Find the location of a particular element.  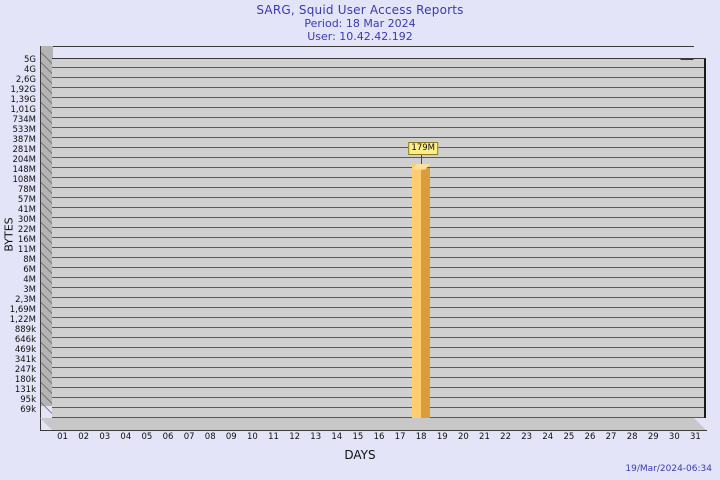

generation-timestamp: 19/Mar/2024-06:34 is located at coordinates (668, 469).